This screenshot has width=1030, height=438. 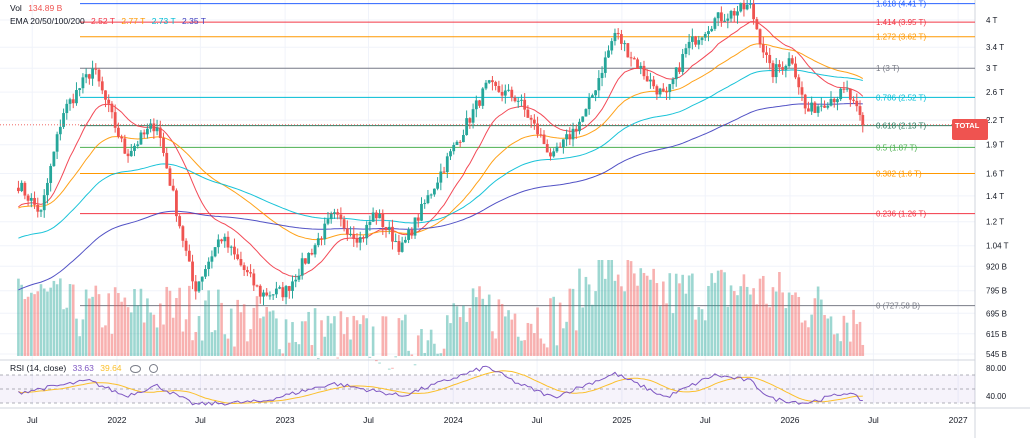 I want to click on rsi-legend: RSI (14, close) 33.63 39.64, so click(x=86, y=368).